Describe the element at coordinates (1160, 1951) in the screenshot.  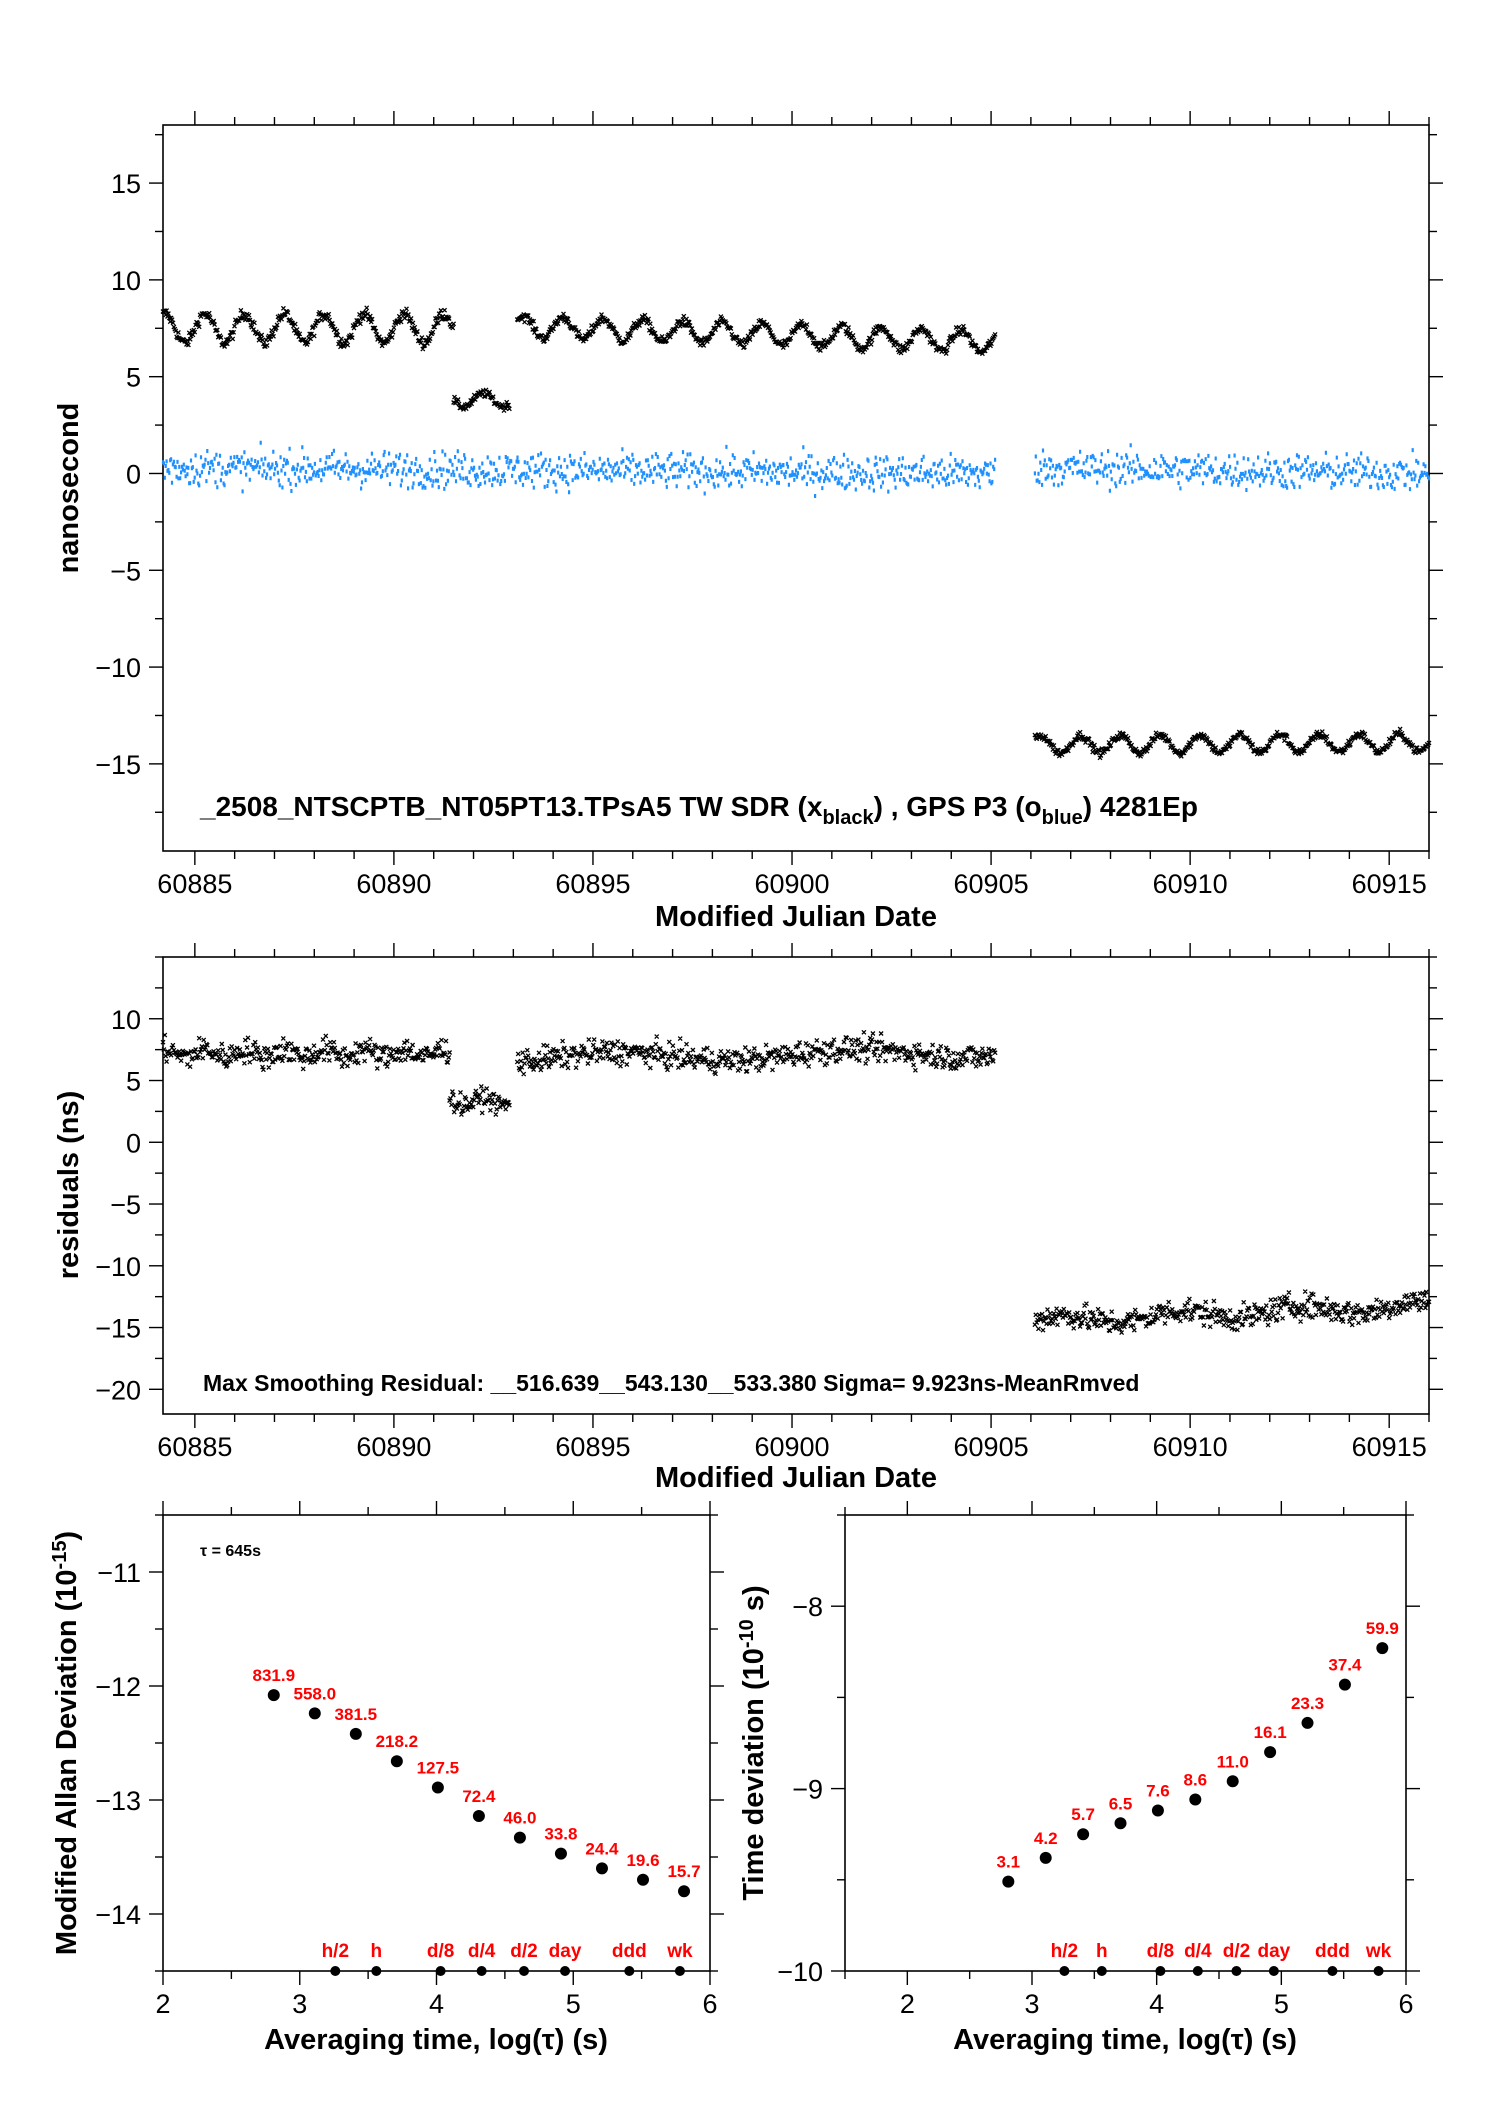
I see `marker-label: d/8` at that location.